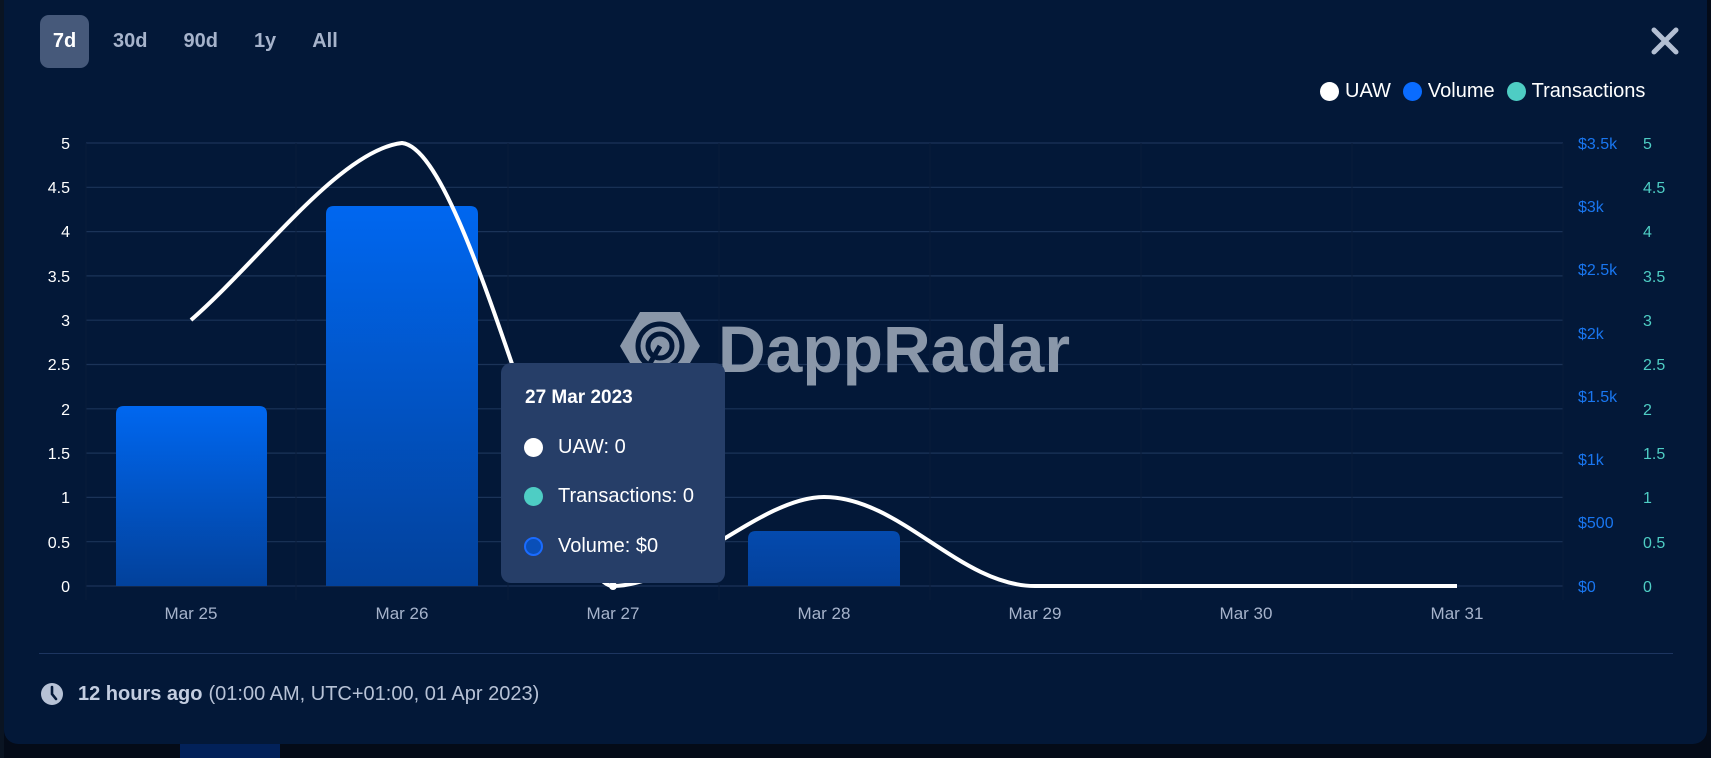  Describe the element at coordinates (592, 447) in the screenshot. I see `tooltip-uaw-value: UAW: 0` at that location.